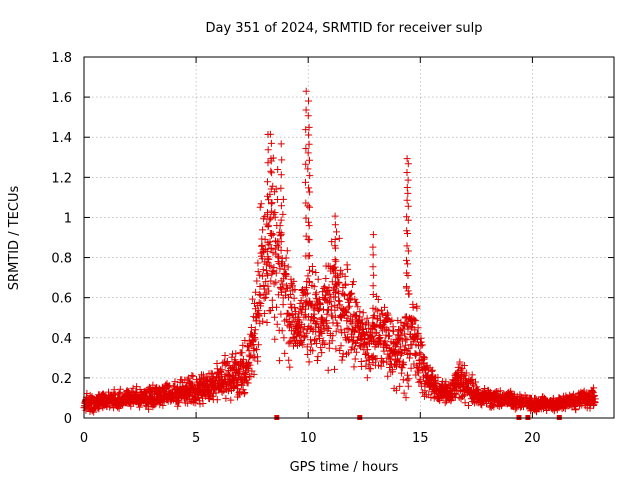 This screenshot has width=640, height=480. Describe the element at coordinates (14, 238) in the screenshot. I see `y-axis-label: SRMTID / TECUs` at that location.